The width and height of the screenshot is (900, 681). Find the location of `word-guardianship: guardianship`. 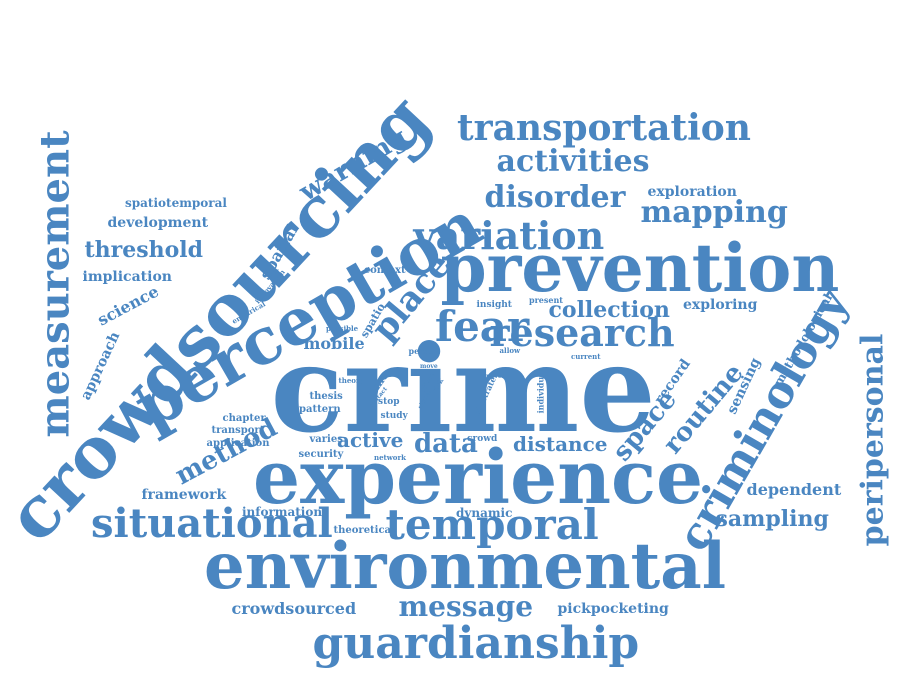

word-guardianship: guardianship is located at coordinates (476, 643).